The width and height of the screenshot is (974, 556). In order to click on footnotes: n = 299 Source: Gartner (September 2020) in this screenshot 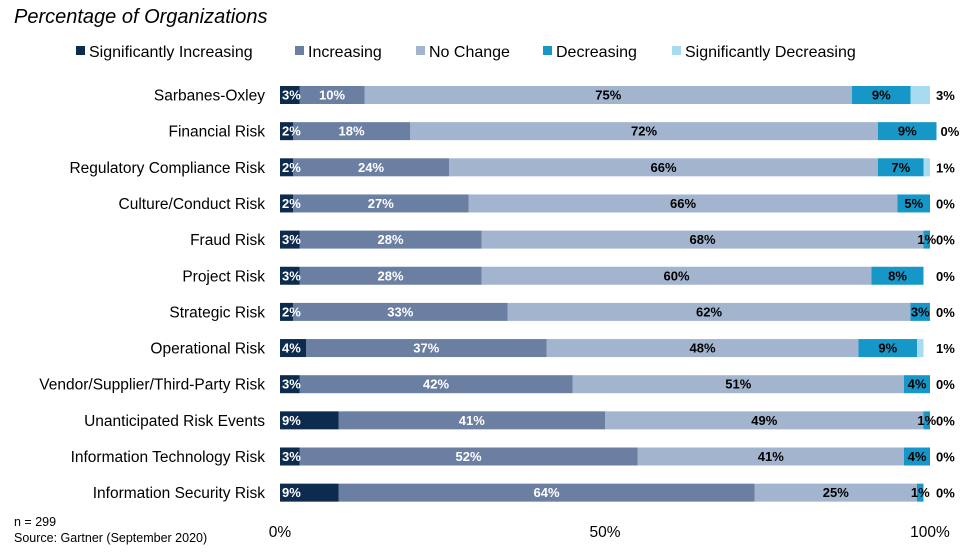, I will do `click(110, 530)`.